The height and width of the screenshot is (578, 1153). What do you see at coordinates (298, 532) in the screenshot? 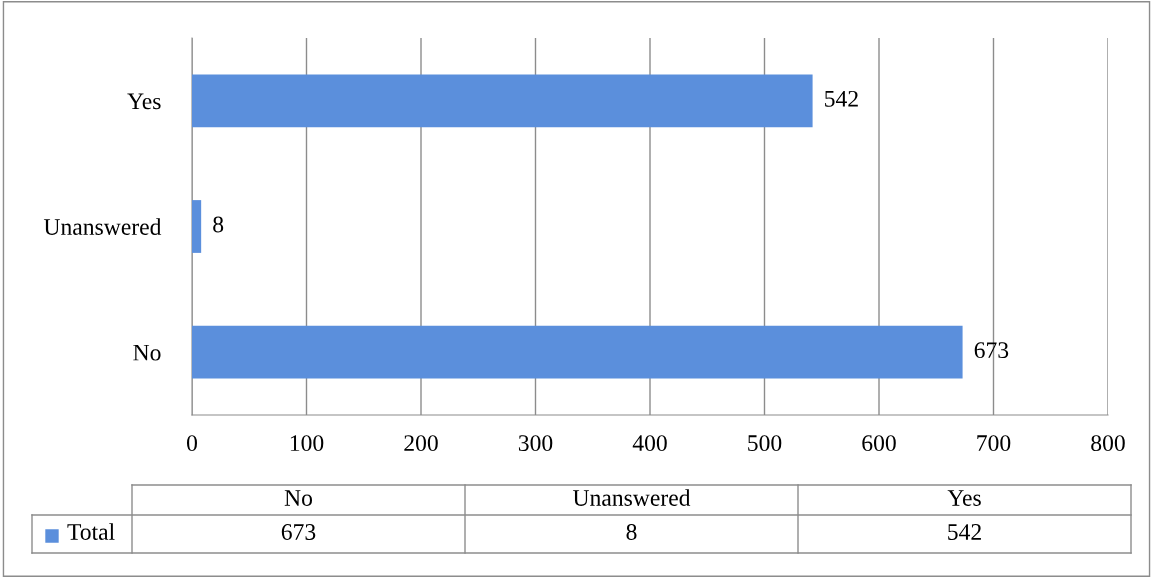
I see `text: 673` at bounding box center [298, 532].